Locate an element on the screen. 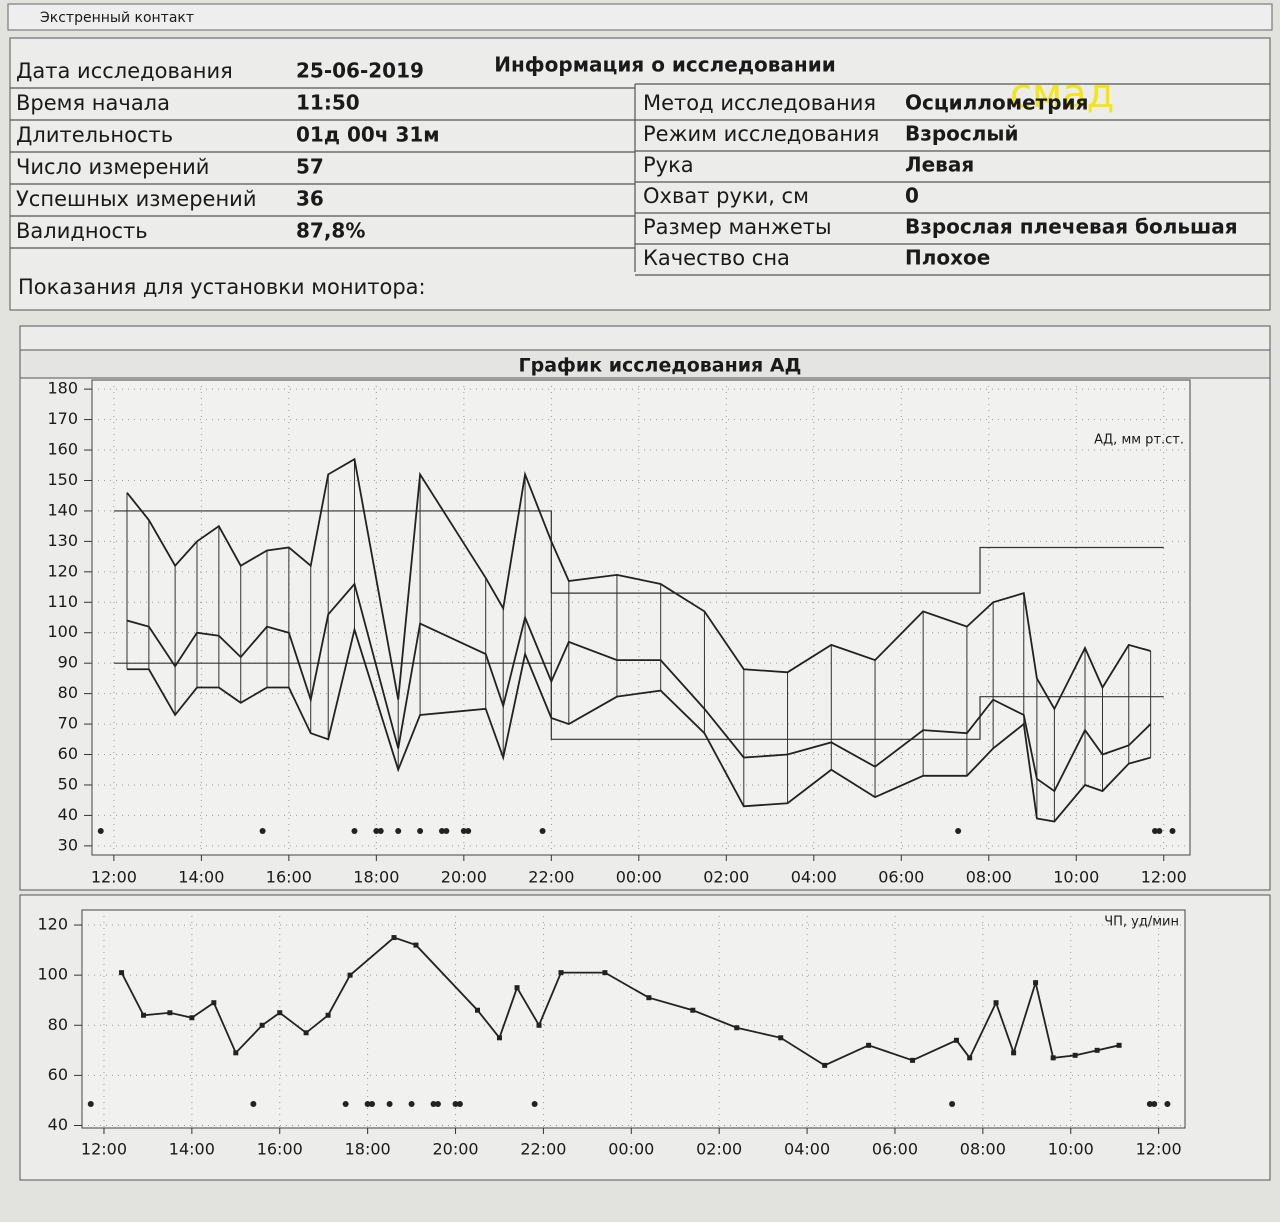 The width and height of the screenshot is (1280, 1222). y-tick-label: 170 is located at coordinates (62, 418).